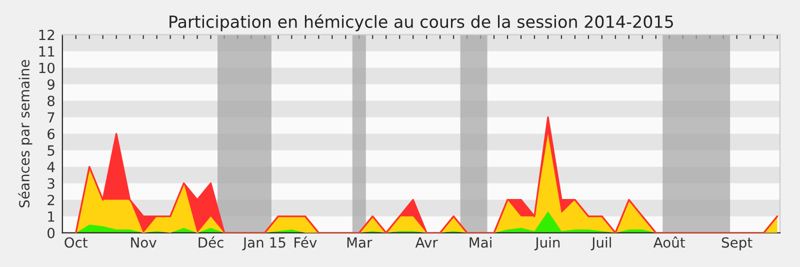 This screenshot has height=267, width=800. I want to click on chart-title: Participation en hémicycle au cours de la session 2014-2015, so click(421, 23).